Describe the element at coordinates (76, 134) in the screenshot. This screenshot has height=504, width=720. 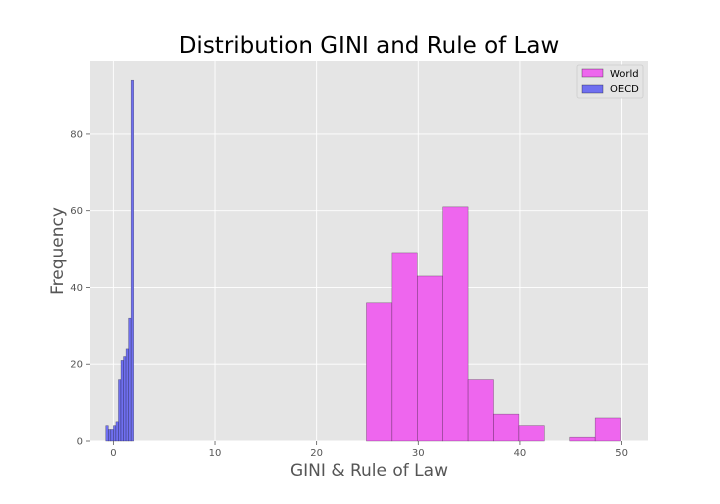
I see `y-tick-label: 80` at that location.